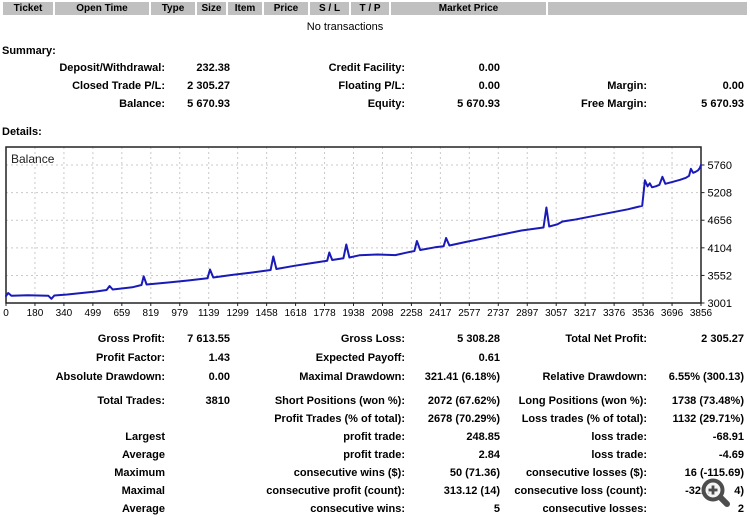  I want to click on svg-text: 5760, so click(720, 166).